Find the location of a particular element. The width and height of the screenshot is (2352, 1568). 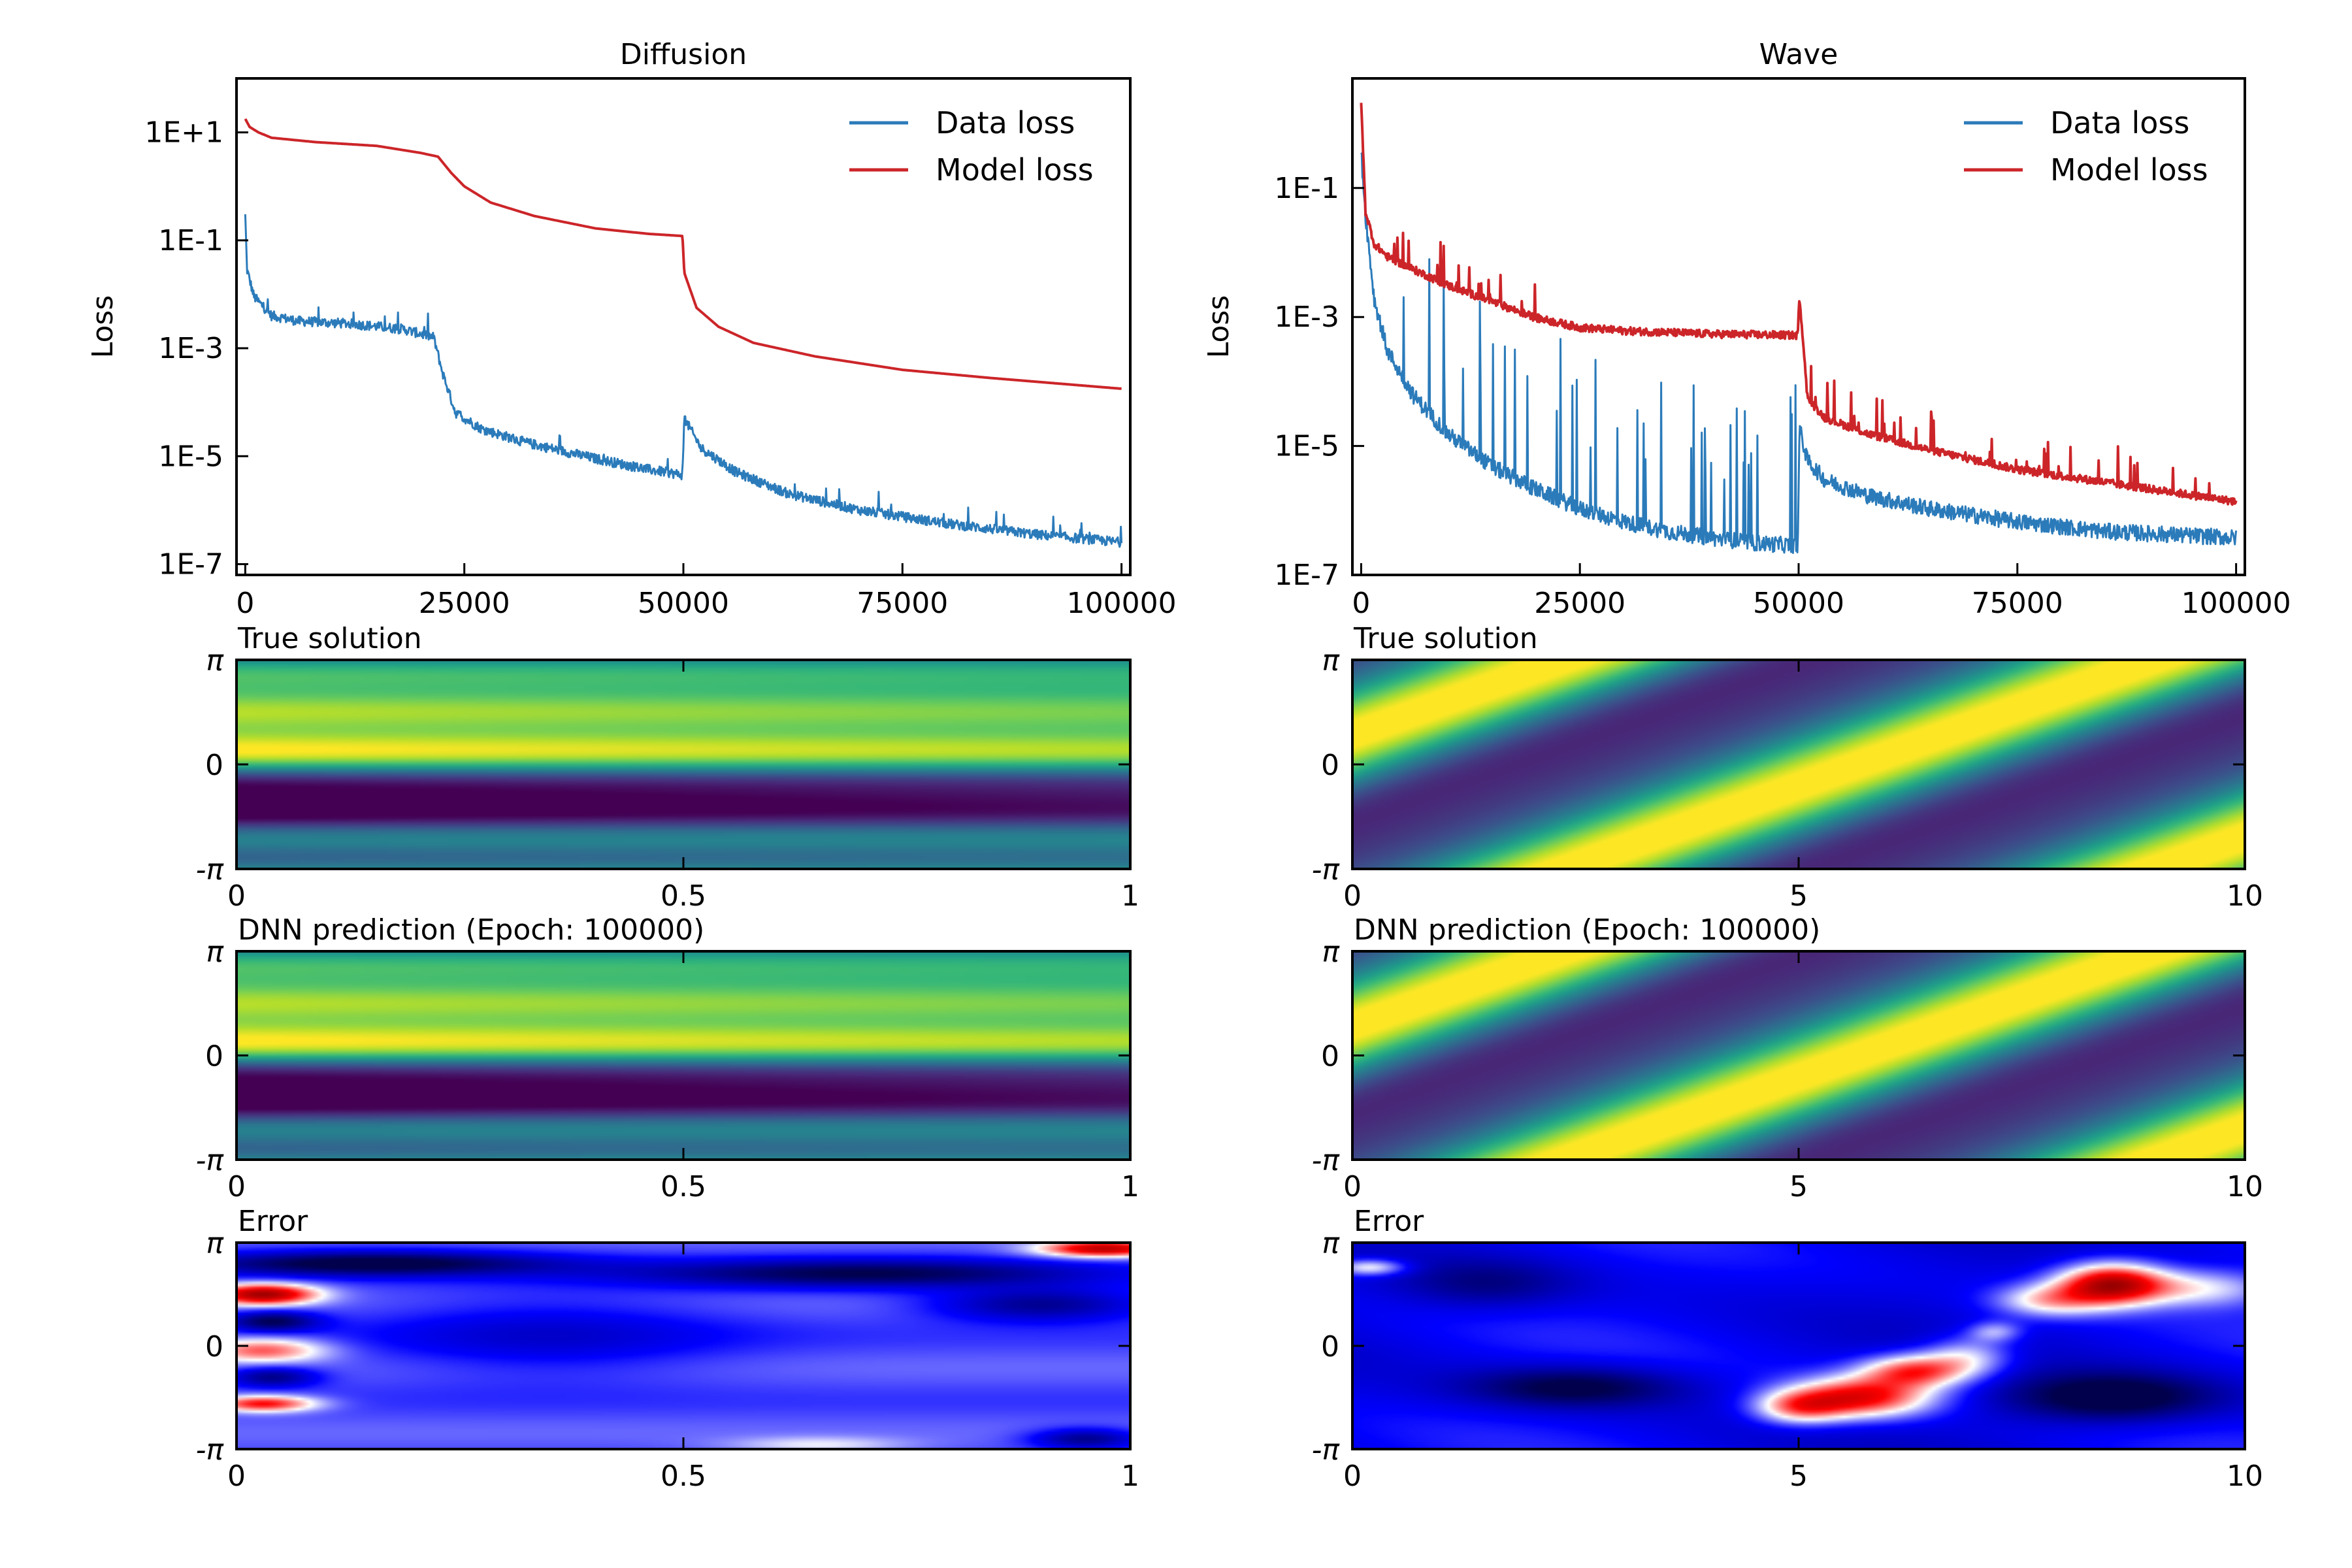

heatmap-panel-diffusion: DNN prediction (Epoch: 100000)0 0.5 1-π0π is located at coordinates (667, 1058).